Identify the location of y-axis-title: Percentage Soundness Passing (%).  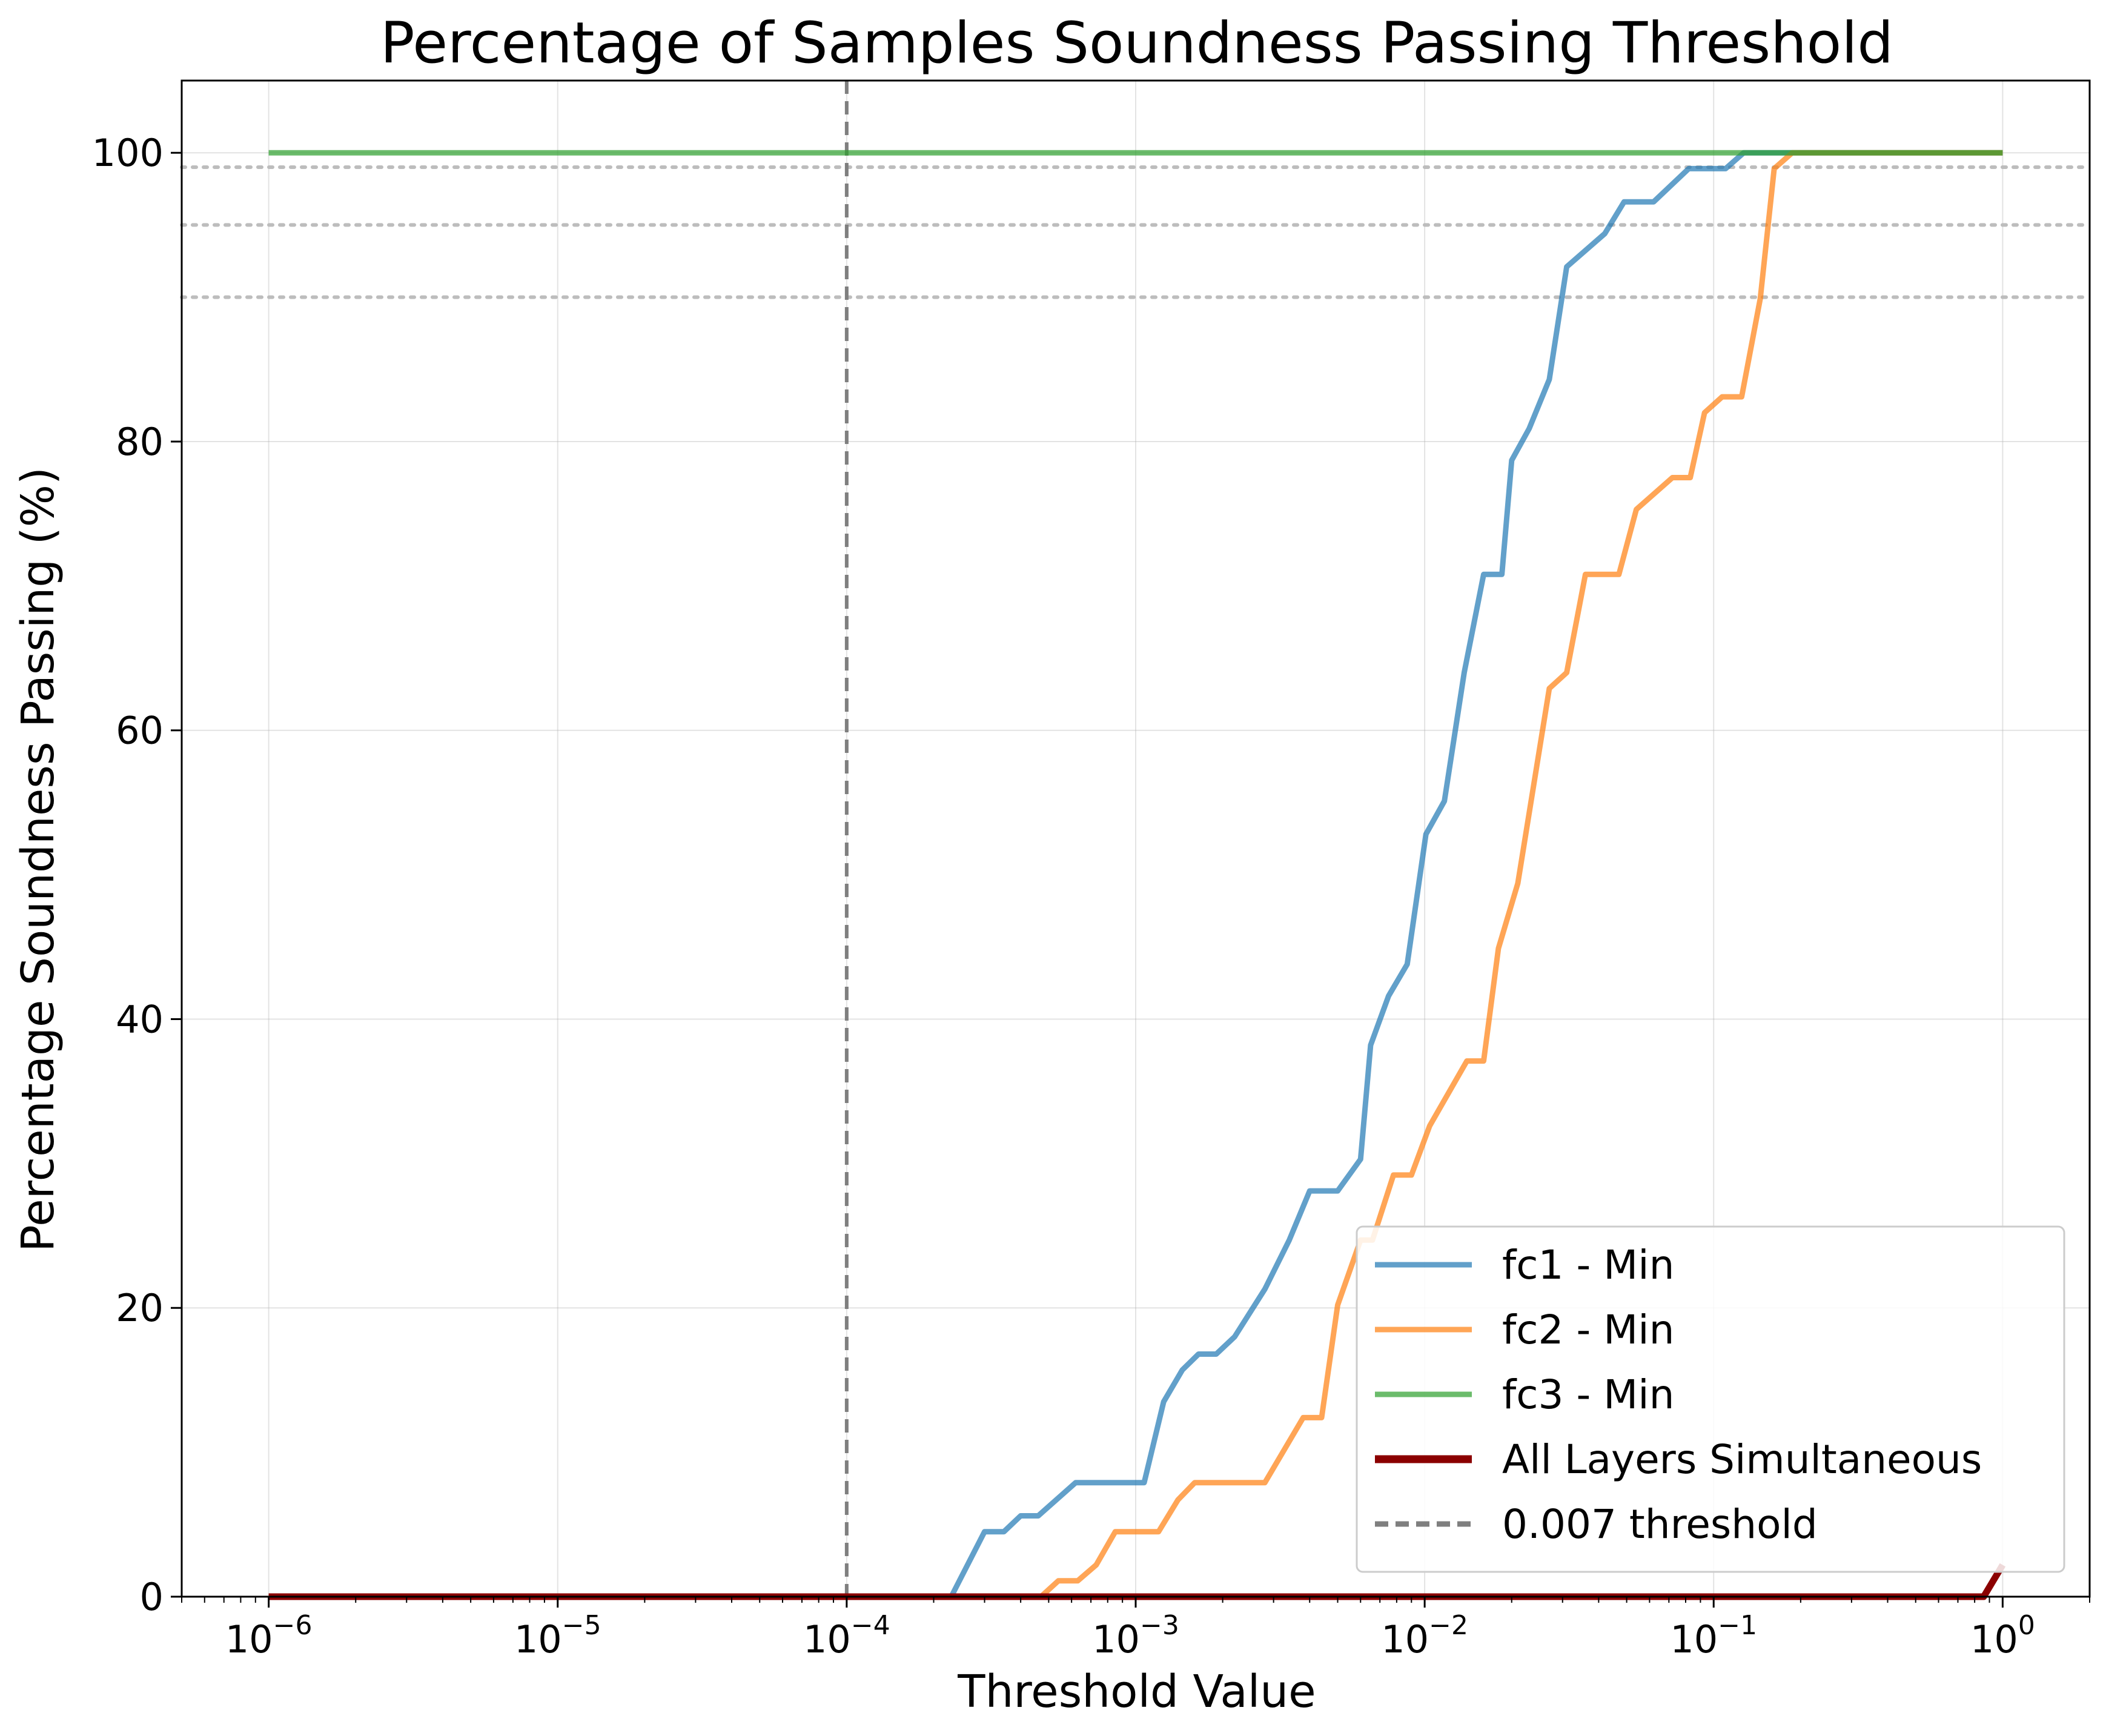
(38, 859).